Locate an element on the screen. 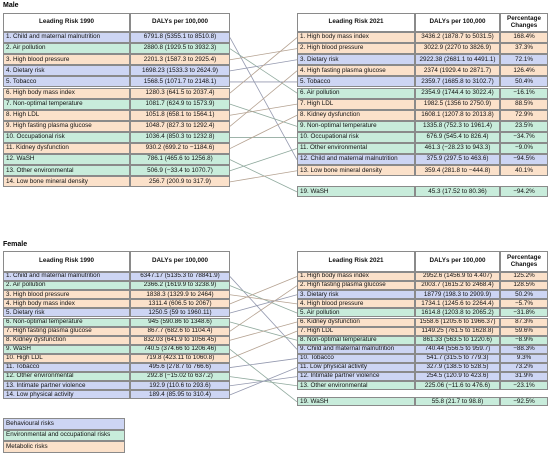  risk-name: 9. Child and maternal malnutrition is located at coordinates (356, 349).